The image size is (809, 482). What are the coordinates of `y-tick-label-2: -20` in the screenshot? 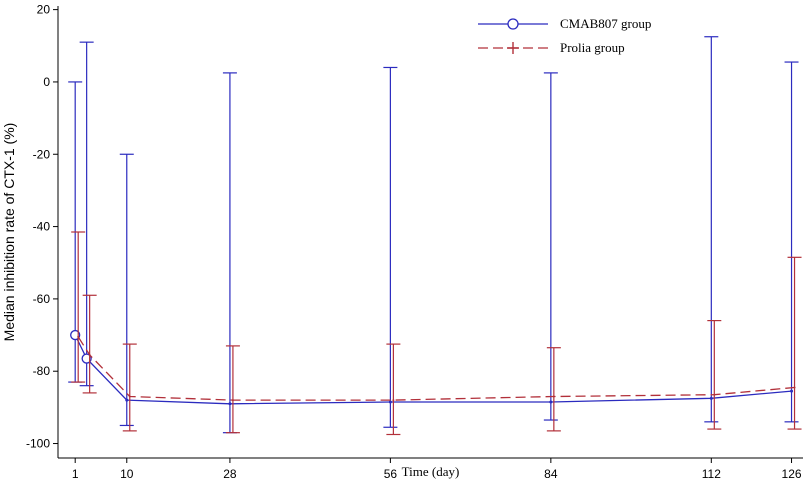 It's located at (42, 154).